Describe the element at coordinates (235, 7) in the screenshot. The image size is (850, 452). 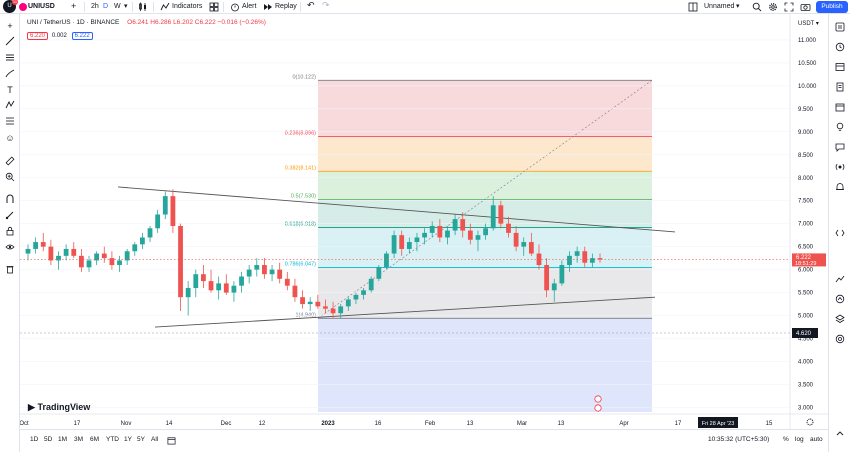
I see `alarm-clock-icon` at that location.